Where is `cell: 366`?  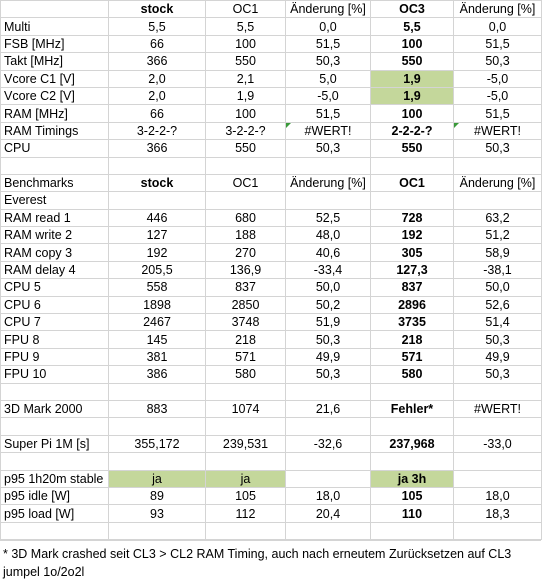 cell: 366 is located at coordinates (157, 148).